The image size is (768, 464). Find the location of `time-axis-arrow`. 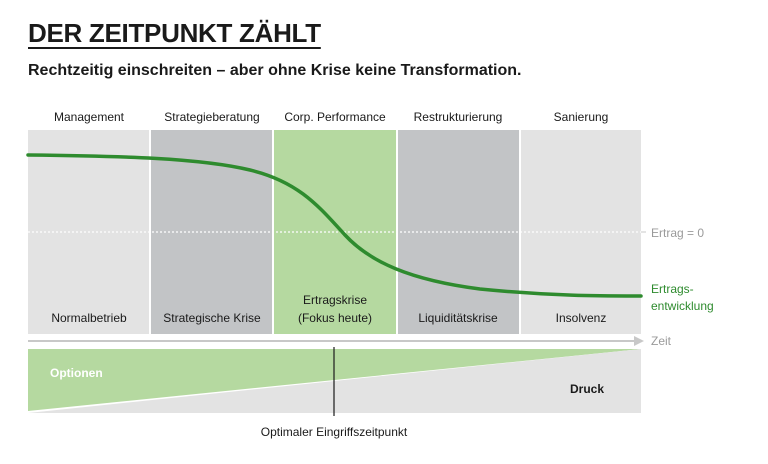

time-axis-arrow is located at coordinates (639, 341).